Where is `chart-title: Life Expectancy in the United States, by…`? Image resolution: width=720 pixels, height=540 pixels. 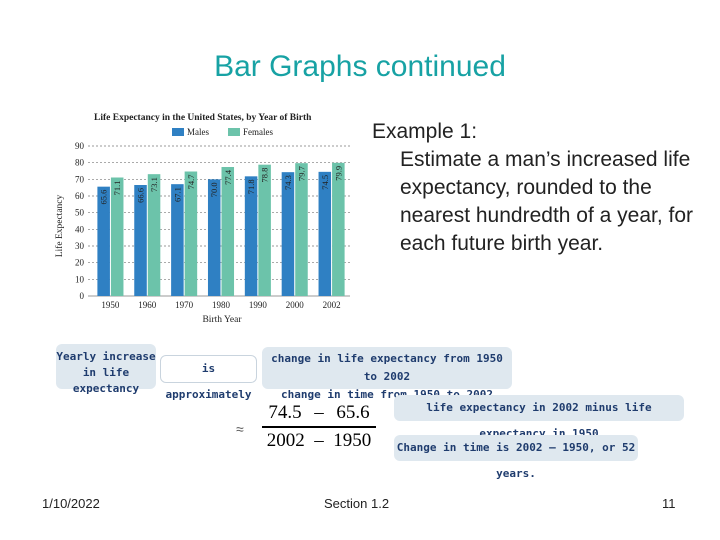 chart-title: Life Expectancy in the United States, by… is located at coordinates (203, 118).